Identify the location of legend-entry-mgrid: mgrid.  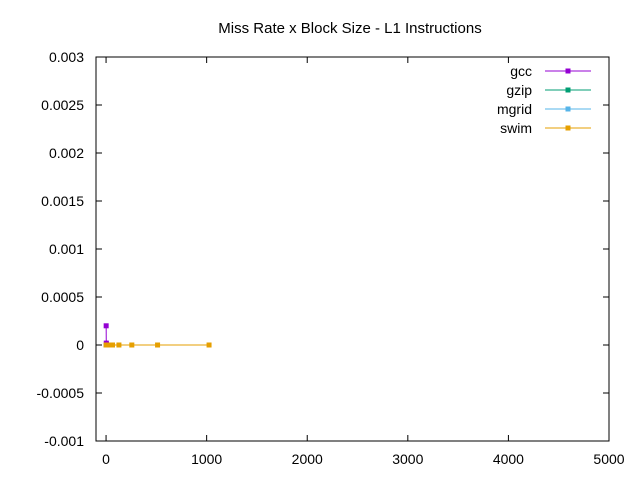
(544, 109).